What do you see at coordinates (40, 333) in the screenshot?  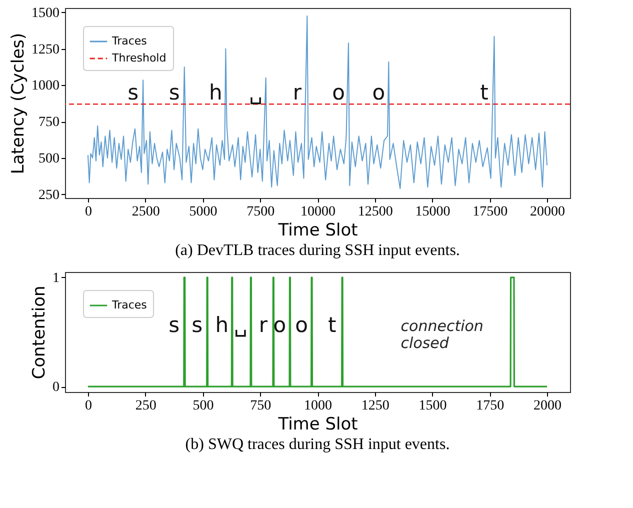 I see `y-axis-title: Contention` at bounding box center [40, 333].